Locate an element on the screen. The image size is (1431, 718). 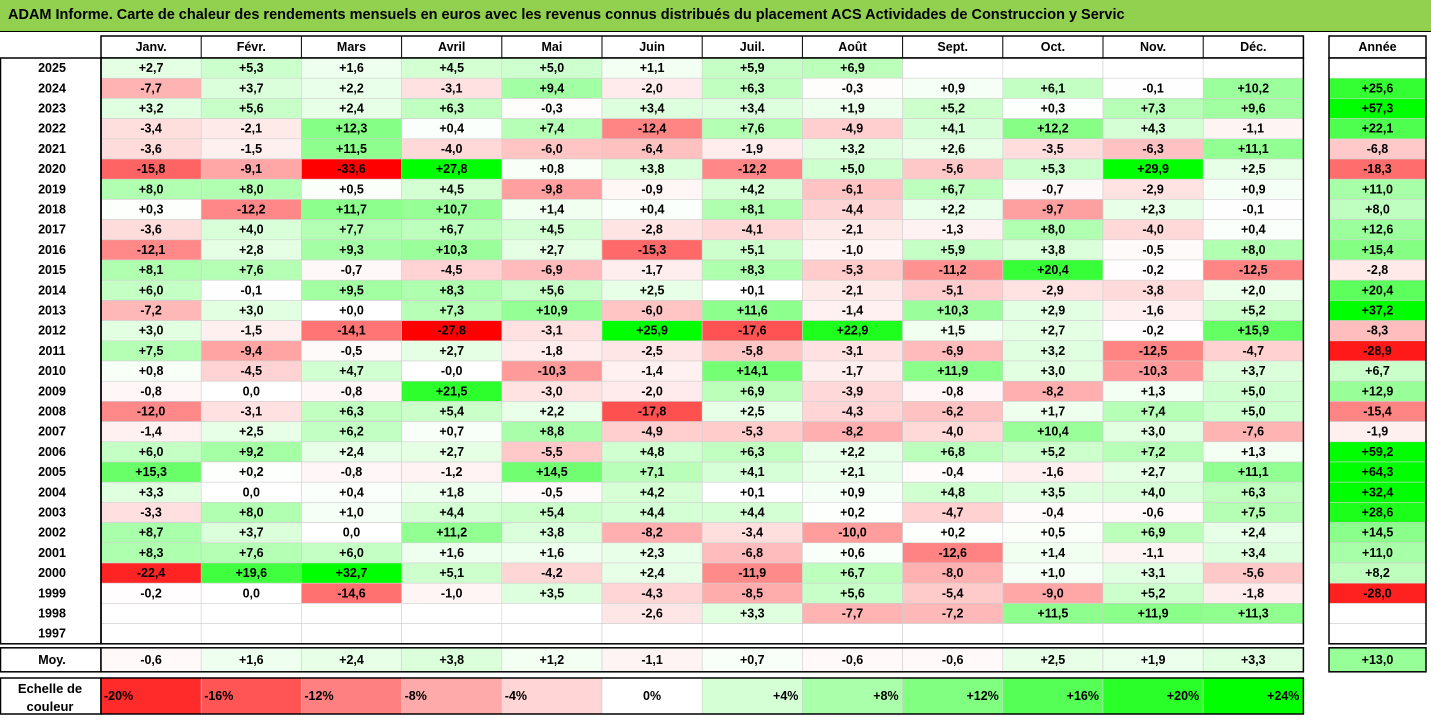
cell-value: +5,6 is located at coordinates (251, 109).